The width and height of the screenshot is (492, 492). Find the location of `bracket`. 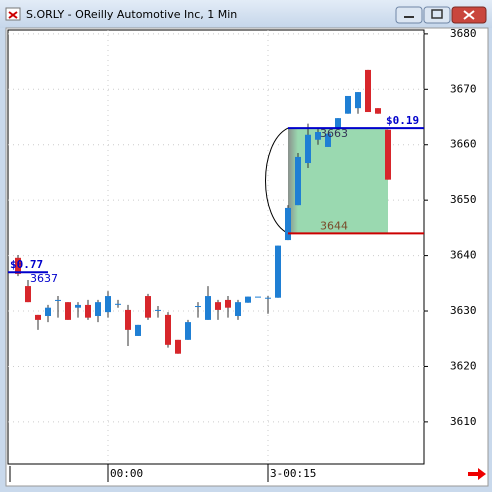

bracket is located at coordinates (277, 180).